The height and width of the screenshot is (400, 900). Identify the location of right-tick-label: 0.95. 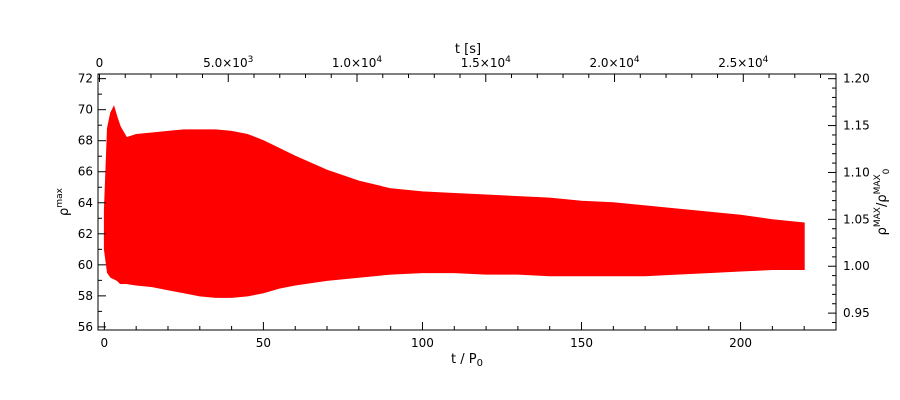
(856, 313).